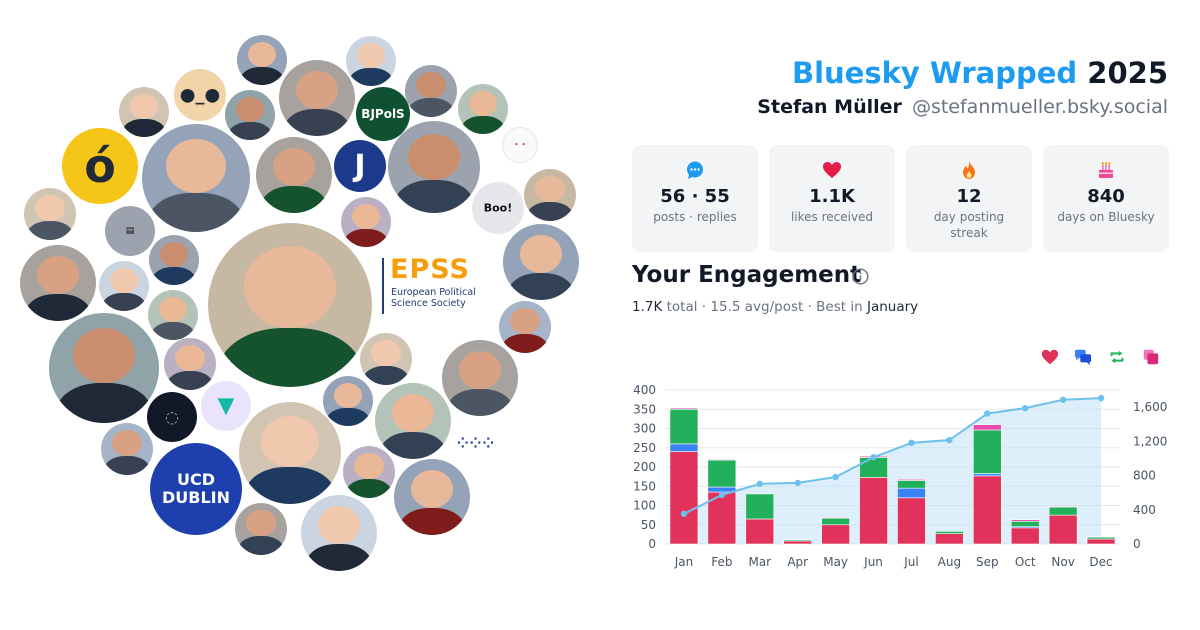 The width and height of the screenshot is (1200, 630). I want to click on stat-label: days on Bluesky, so click(1106, 217).